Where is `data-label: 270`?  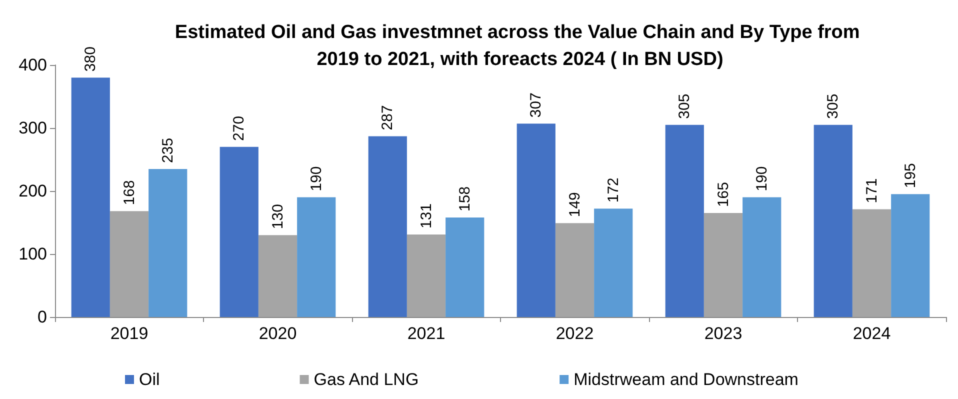 data-label: 270 is located at coordinates (239, 128).